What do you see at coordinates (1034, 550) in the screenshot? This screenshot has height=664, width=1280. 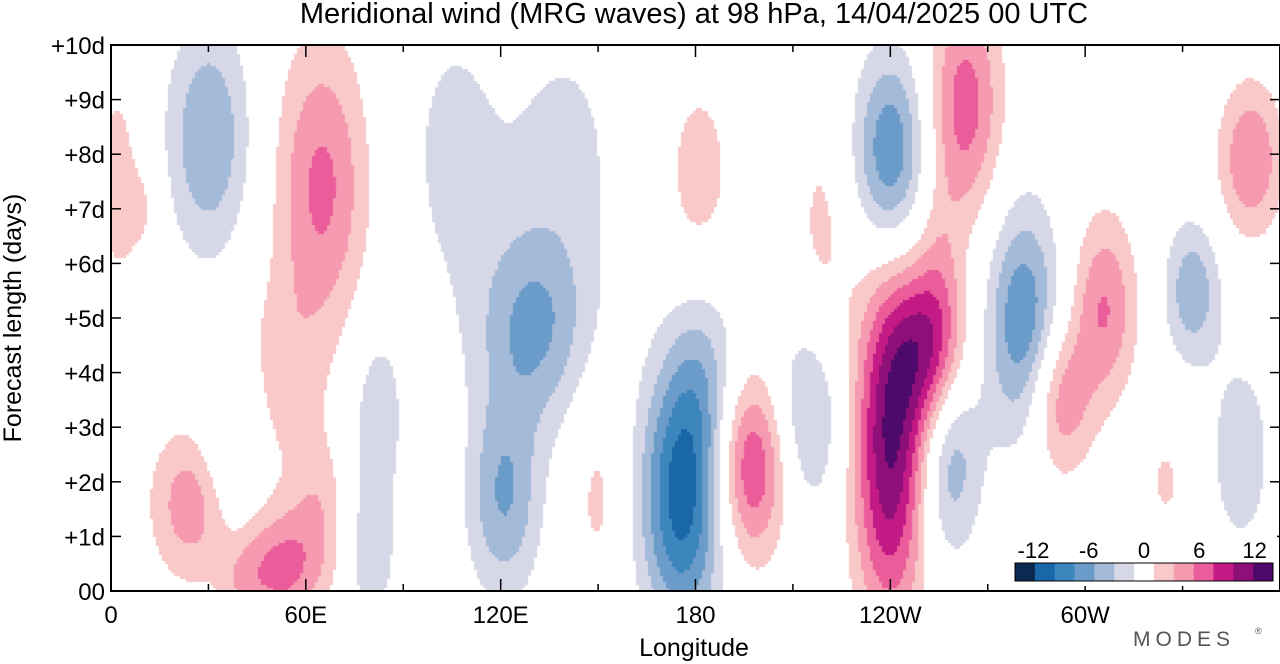 I see `colorbar-tick-label: -12` at bounding box center [1034, 550].